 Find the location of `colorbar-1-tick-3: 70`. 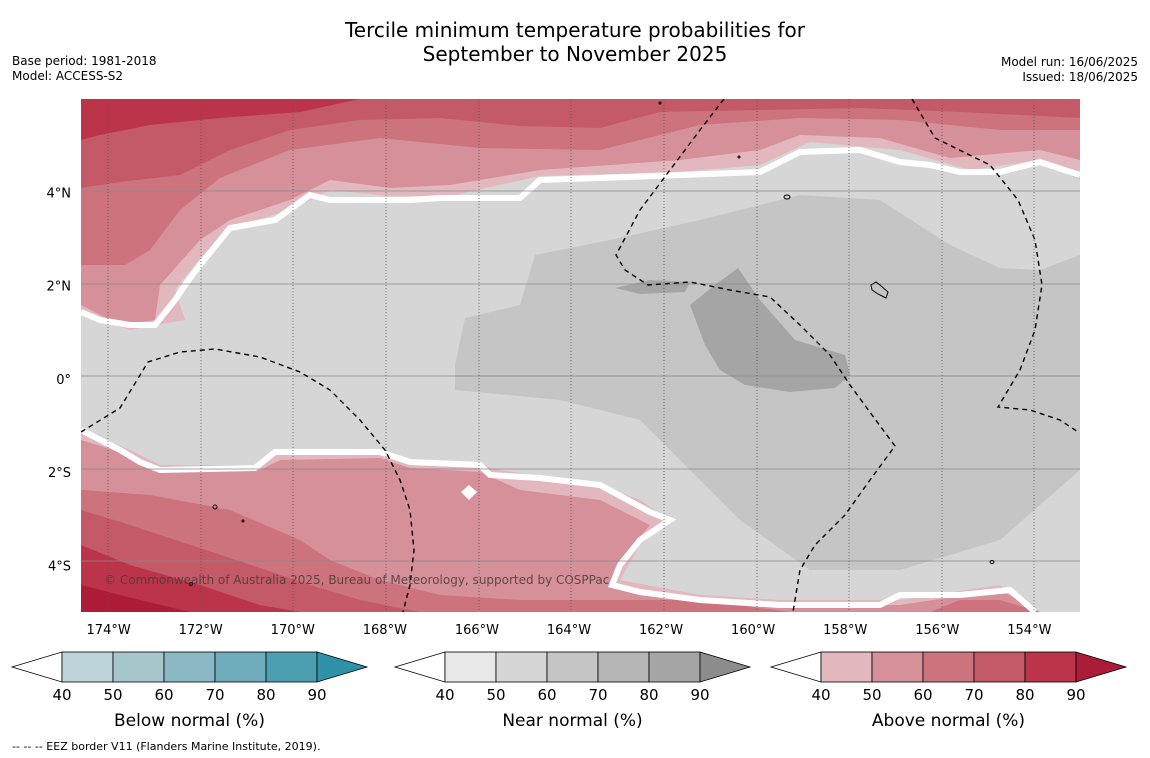

colorbar-1-tick-3: 70 is located at coordinates (597, 695).